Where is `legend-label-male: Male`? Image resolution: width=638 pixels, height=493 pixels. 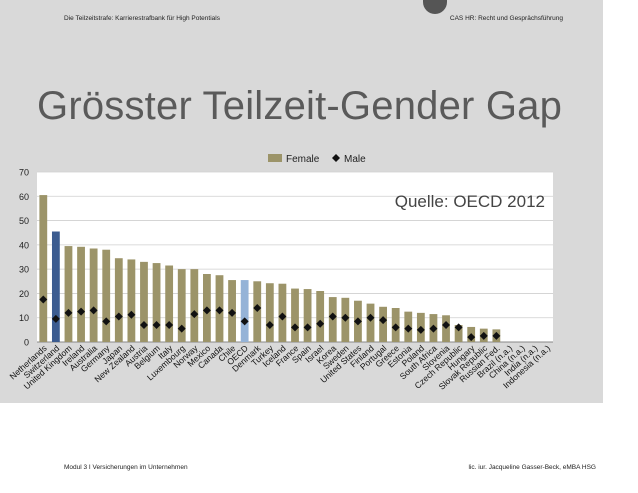
legend-label-male: Male is located at coordinates (355, 159).